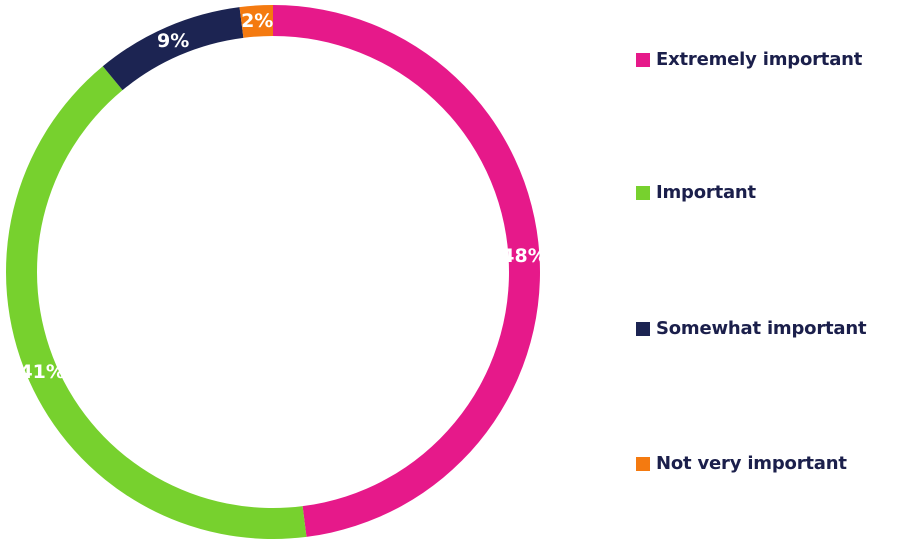 The height and width of the screenshot is (539, 922). I want to click on slice-label-extremely-important: 48%, so click(523, 256).